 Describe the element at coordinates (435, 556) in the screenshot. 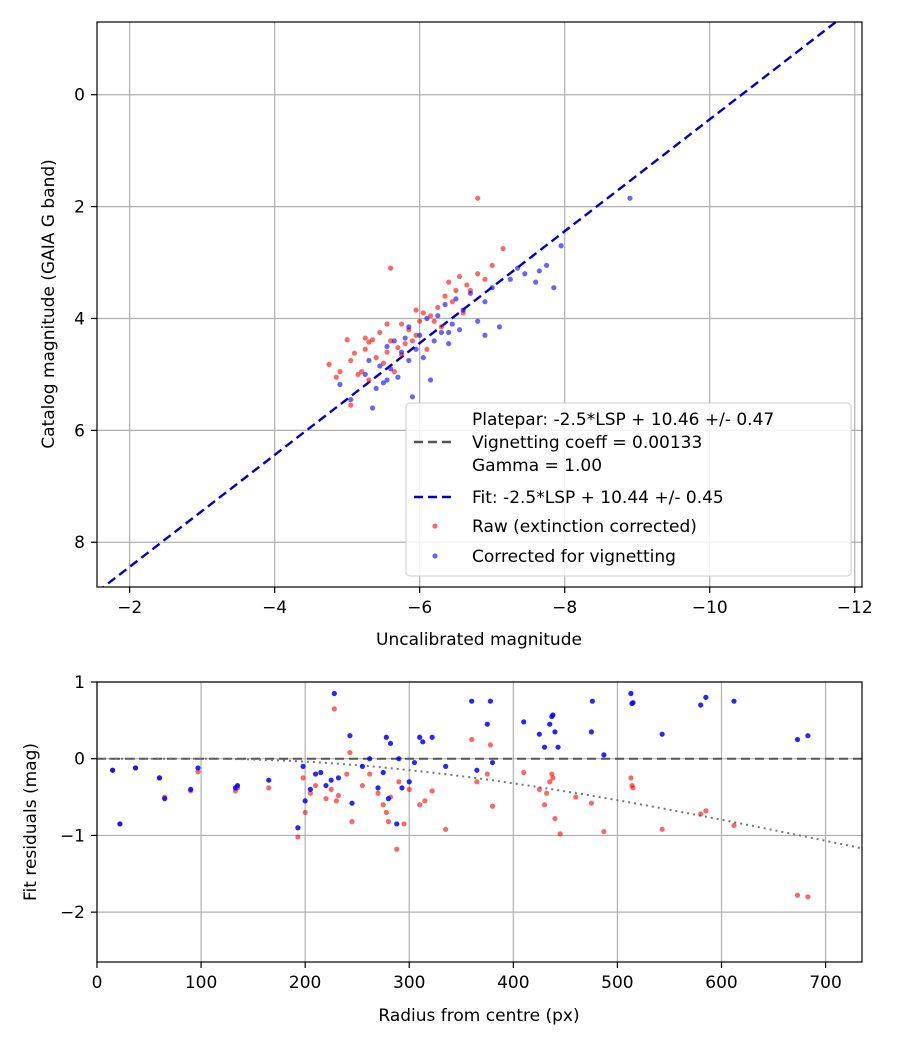

I see `legend-corrected-marker` at that location.